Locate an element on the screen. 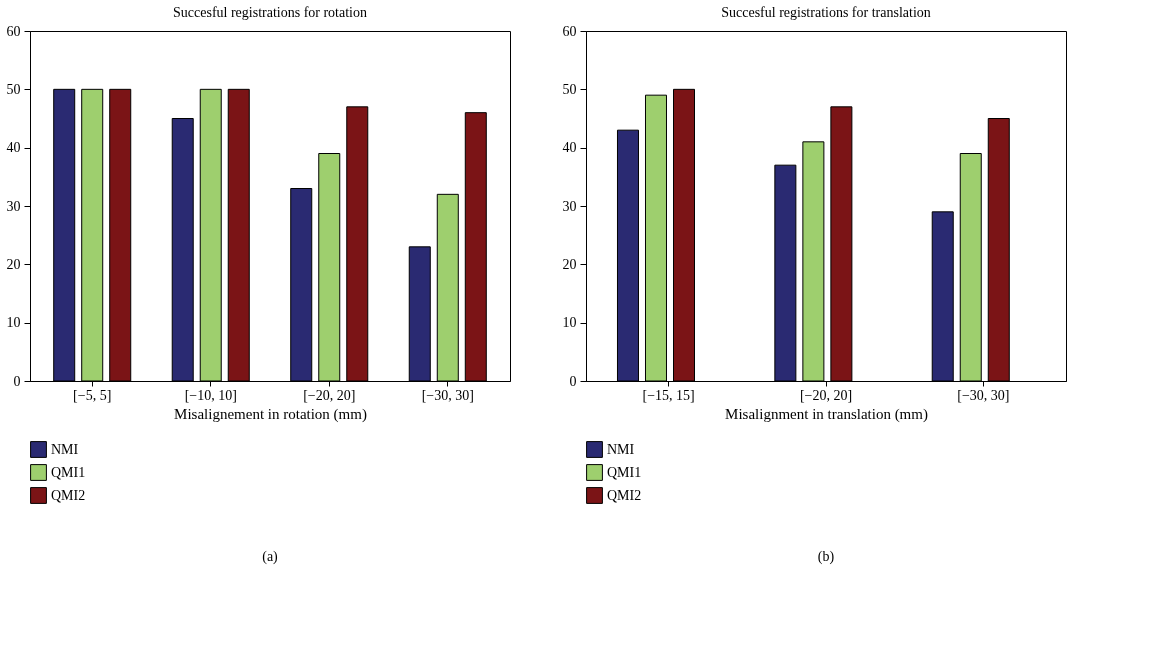 The width and height of the screenshot is (1154, 657). chart-title: Succesful registrations for translation is located at coordinates (826, 12).